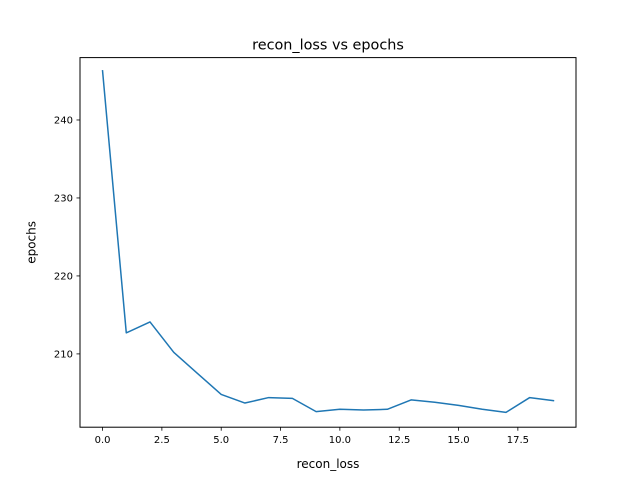 Image resolution: width=640 pixels, height=484 pixels. Describe the element at coordinates (518, 440) in the screenshot. I see `x-tick-label: 17.5` at that location.